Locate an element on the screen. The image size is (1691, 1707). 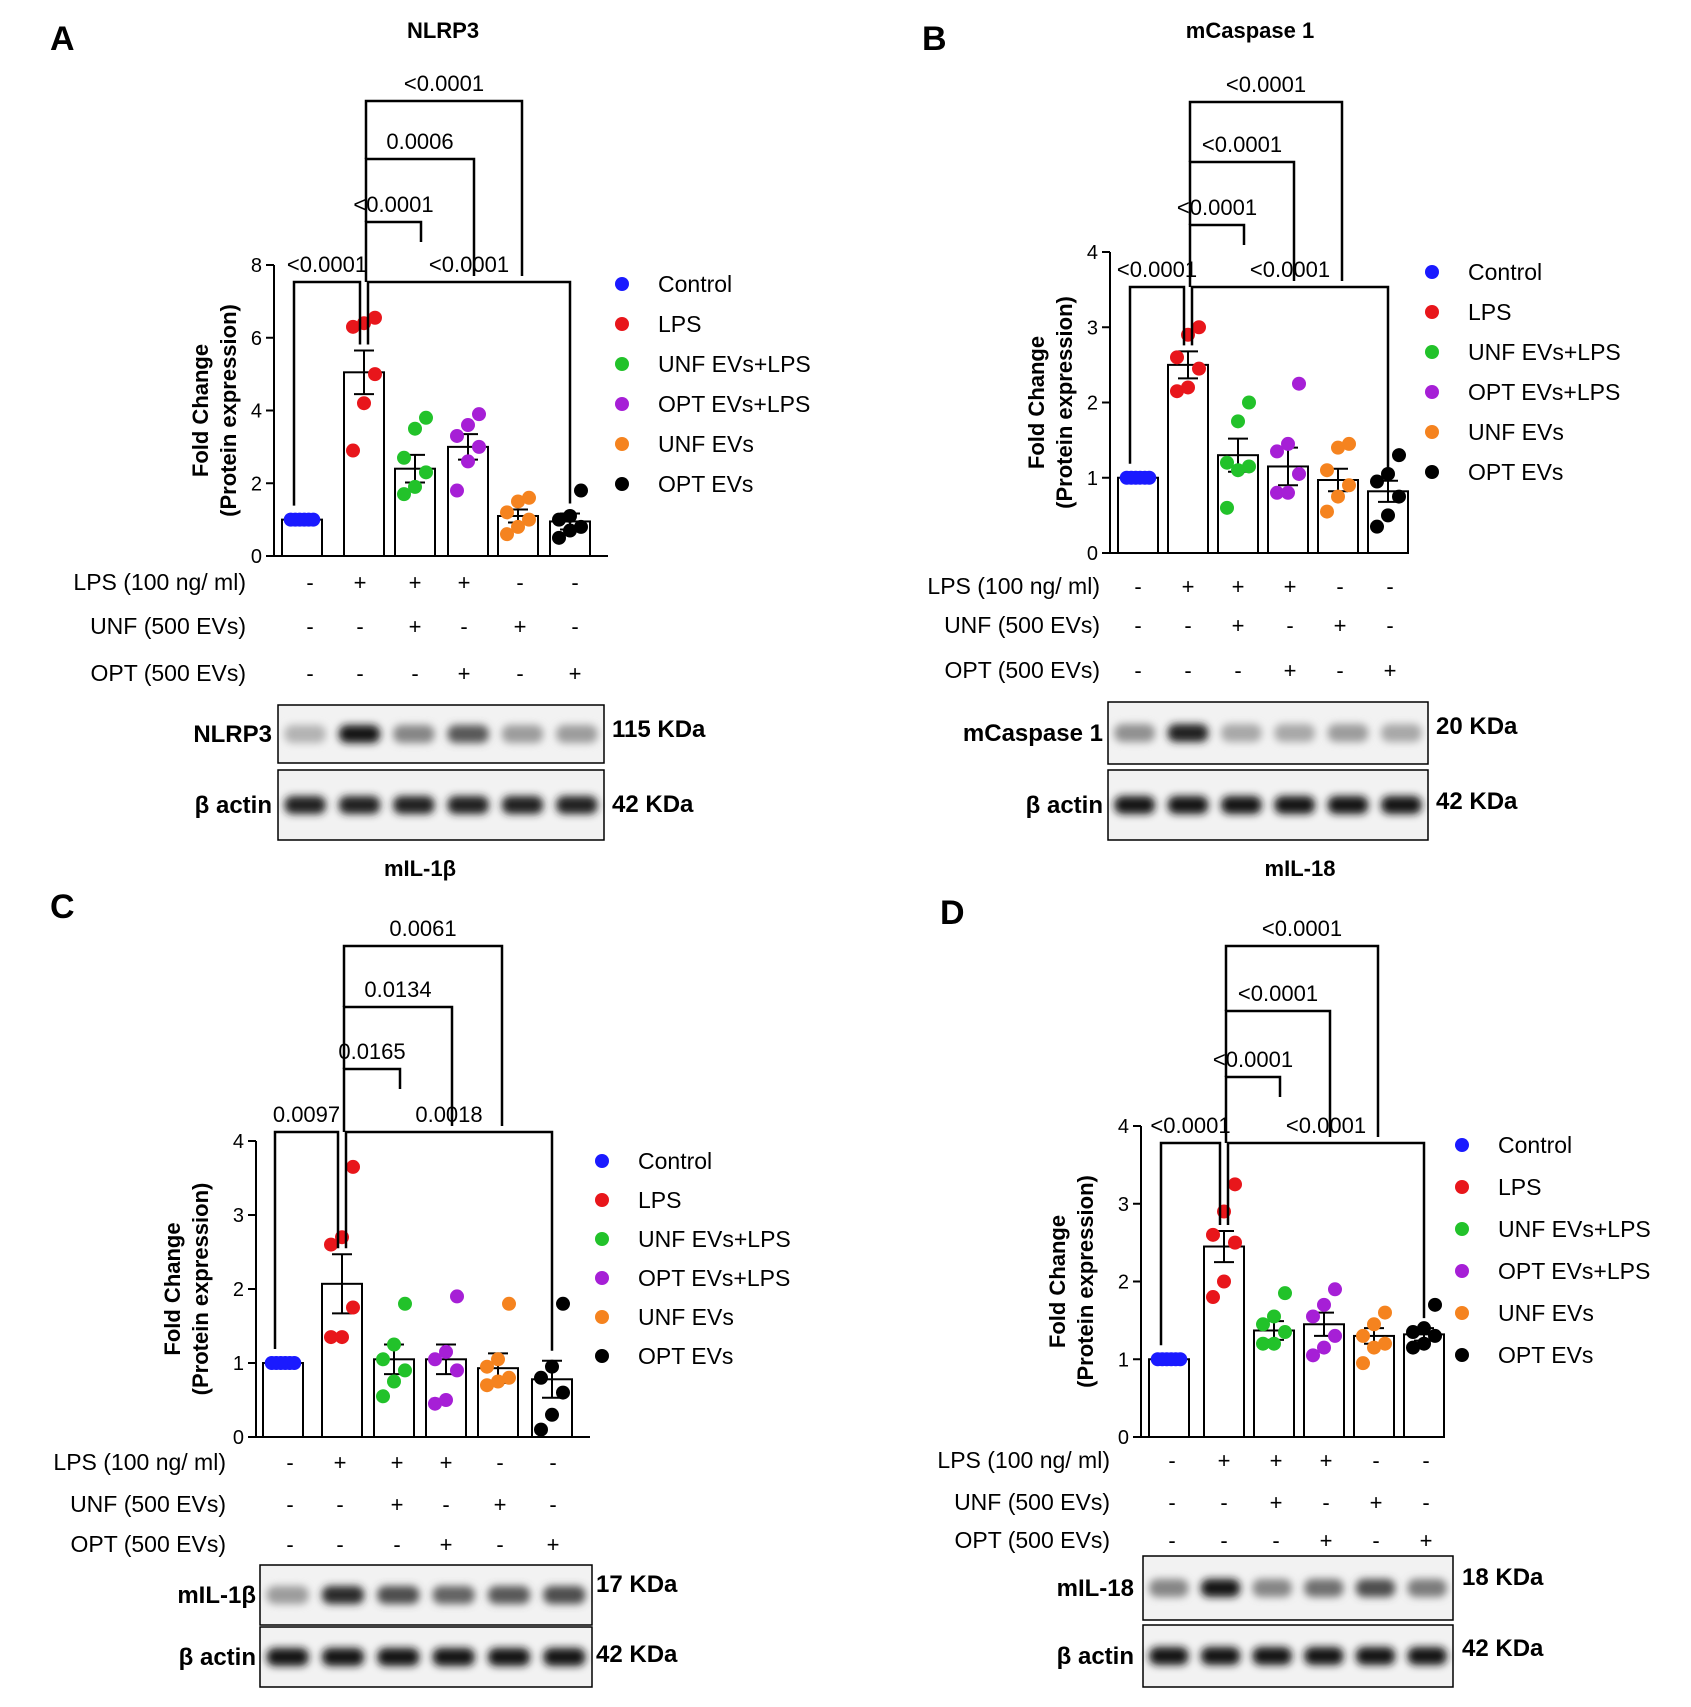
bracket-lps-unf-lps is located at coordinates (1253, 1109).